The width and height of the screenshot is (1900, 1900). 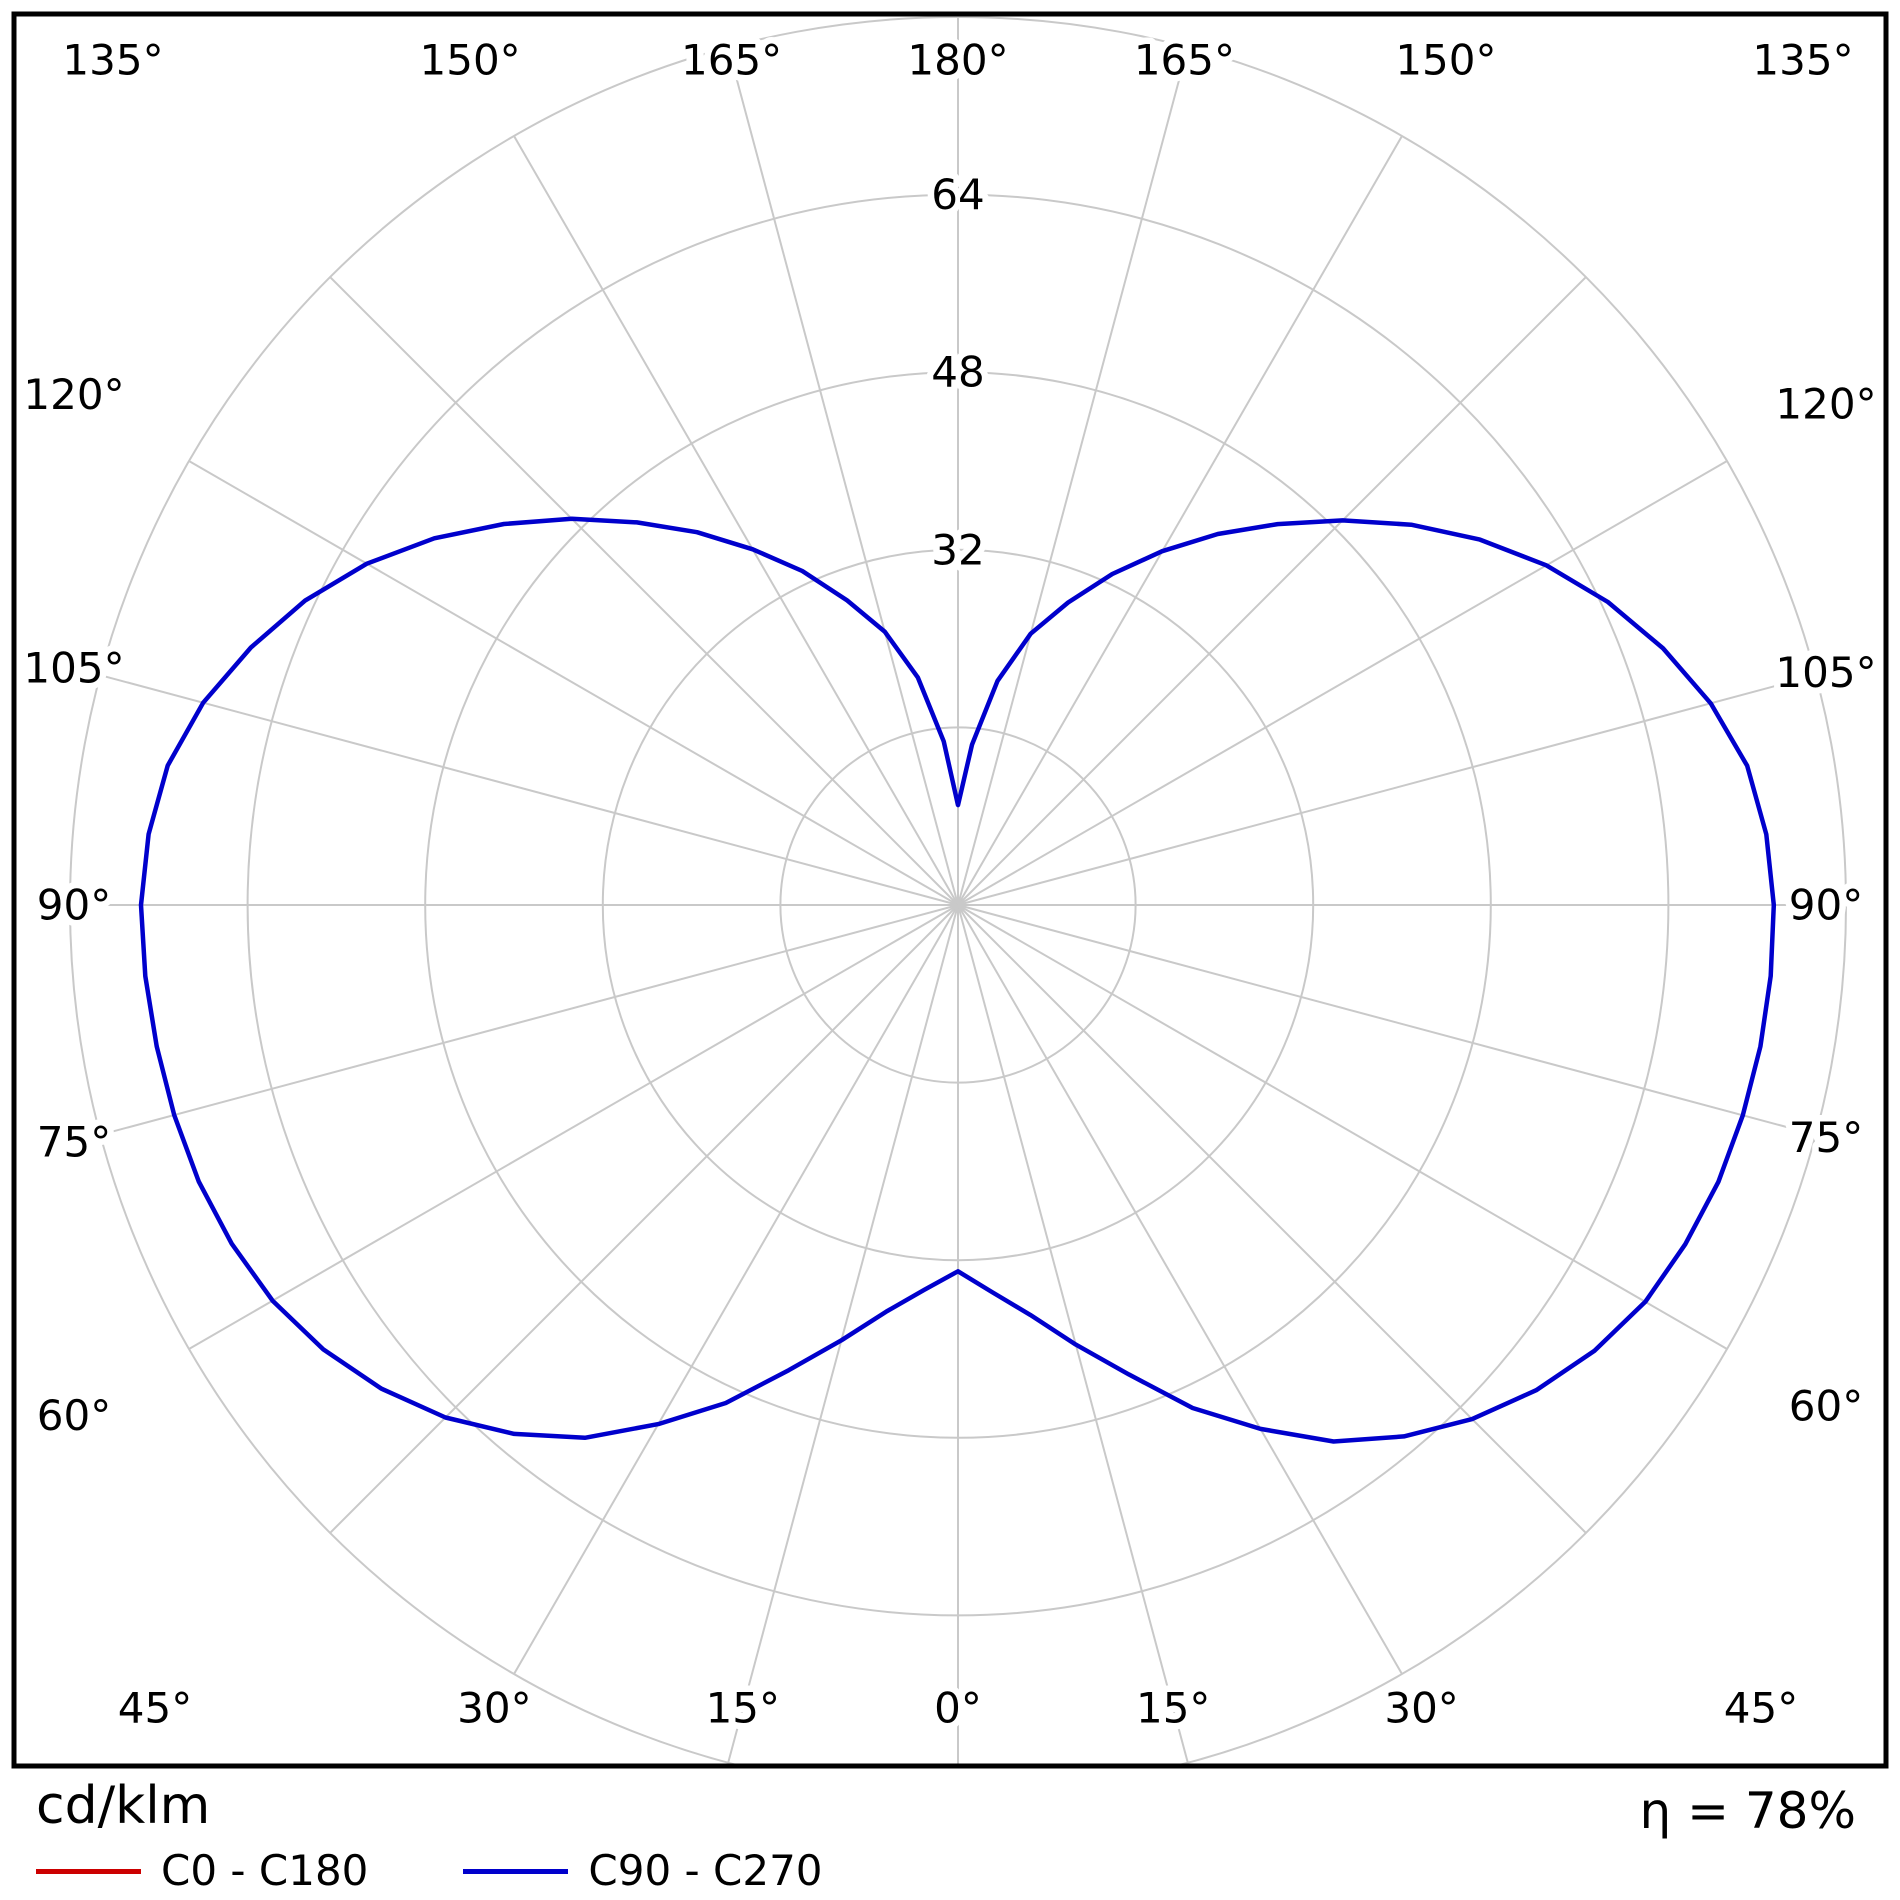 What do you see at coordinates (957, 60) in the screenshot?
I see `angle-label-180: 180°` at bounding box center [957, 60].